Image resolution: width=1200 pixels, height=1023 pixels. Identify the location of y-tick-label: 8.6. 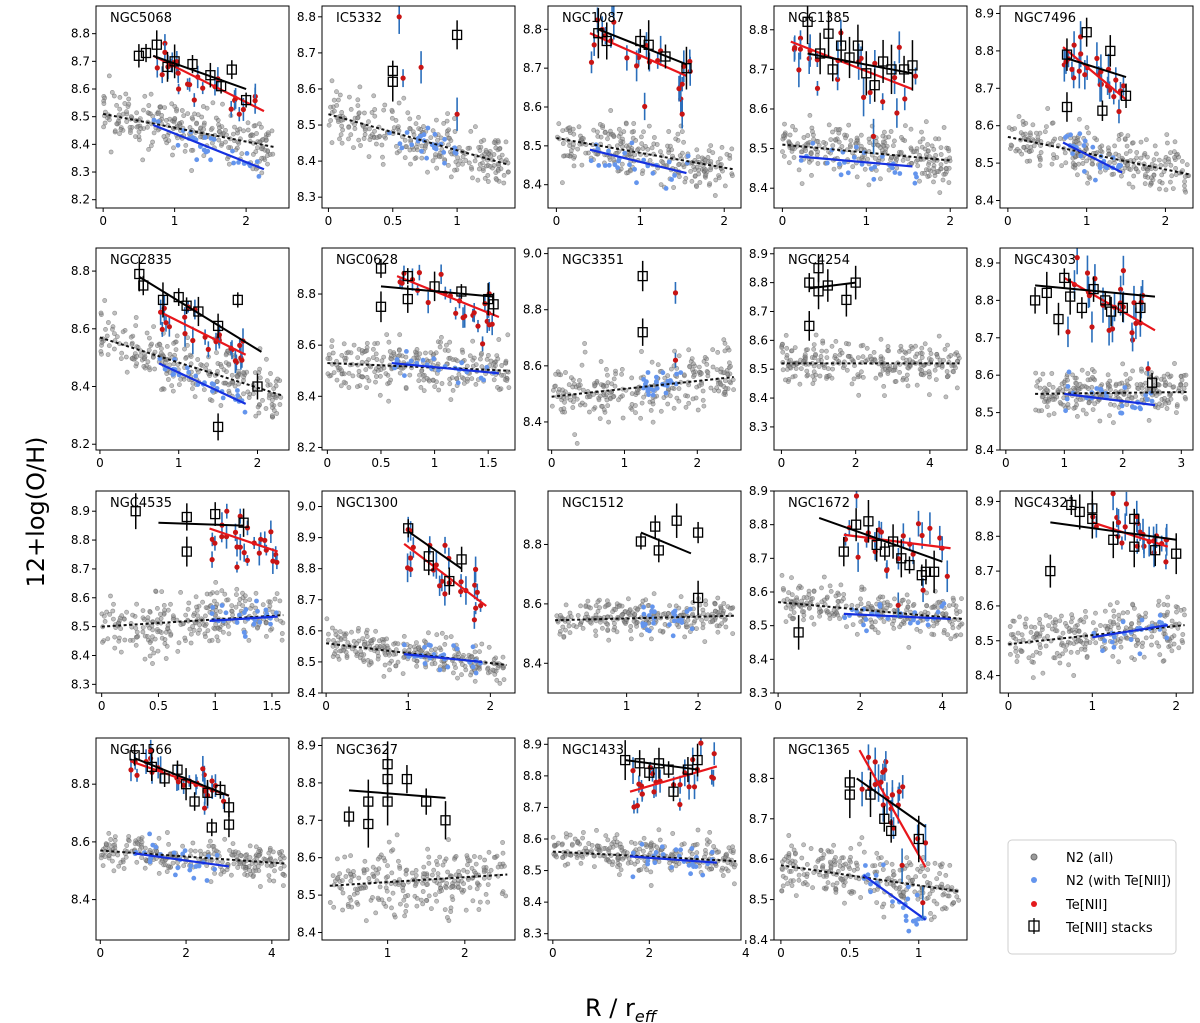
(80, 89).